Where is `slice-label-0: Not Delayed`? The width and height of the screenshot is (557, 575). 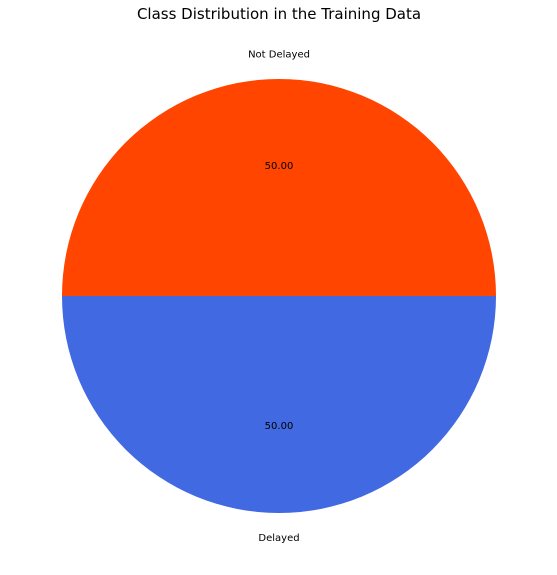 slice-label-0: Not Delayed is located at coordinates (279, 54).